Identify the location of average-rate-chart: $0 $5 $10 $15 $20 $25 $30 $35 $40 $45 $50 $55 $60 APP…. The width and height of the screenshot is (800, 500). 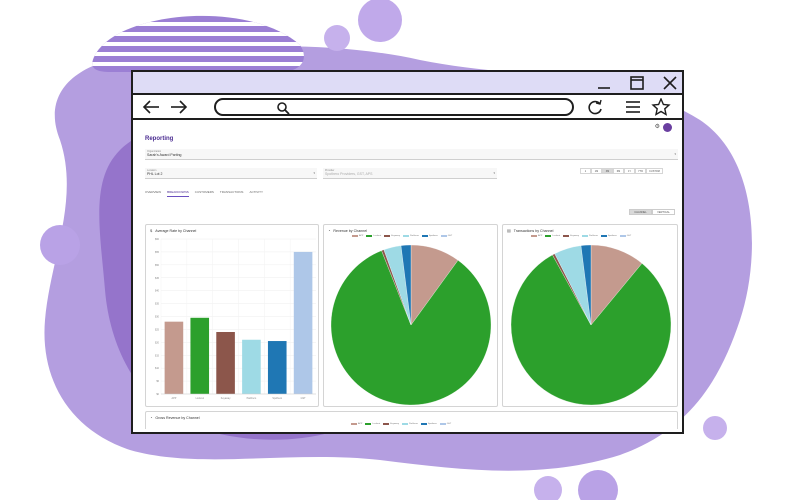
(235, 319).